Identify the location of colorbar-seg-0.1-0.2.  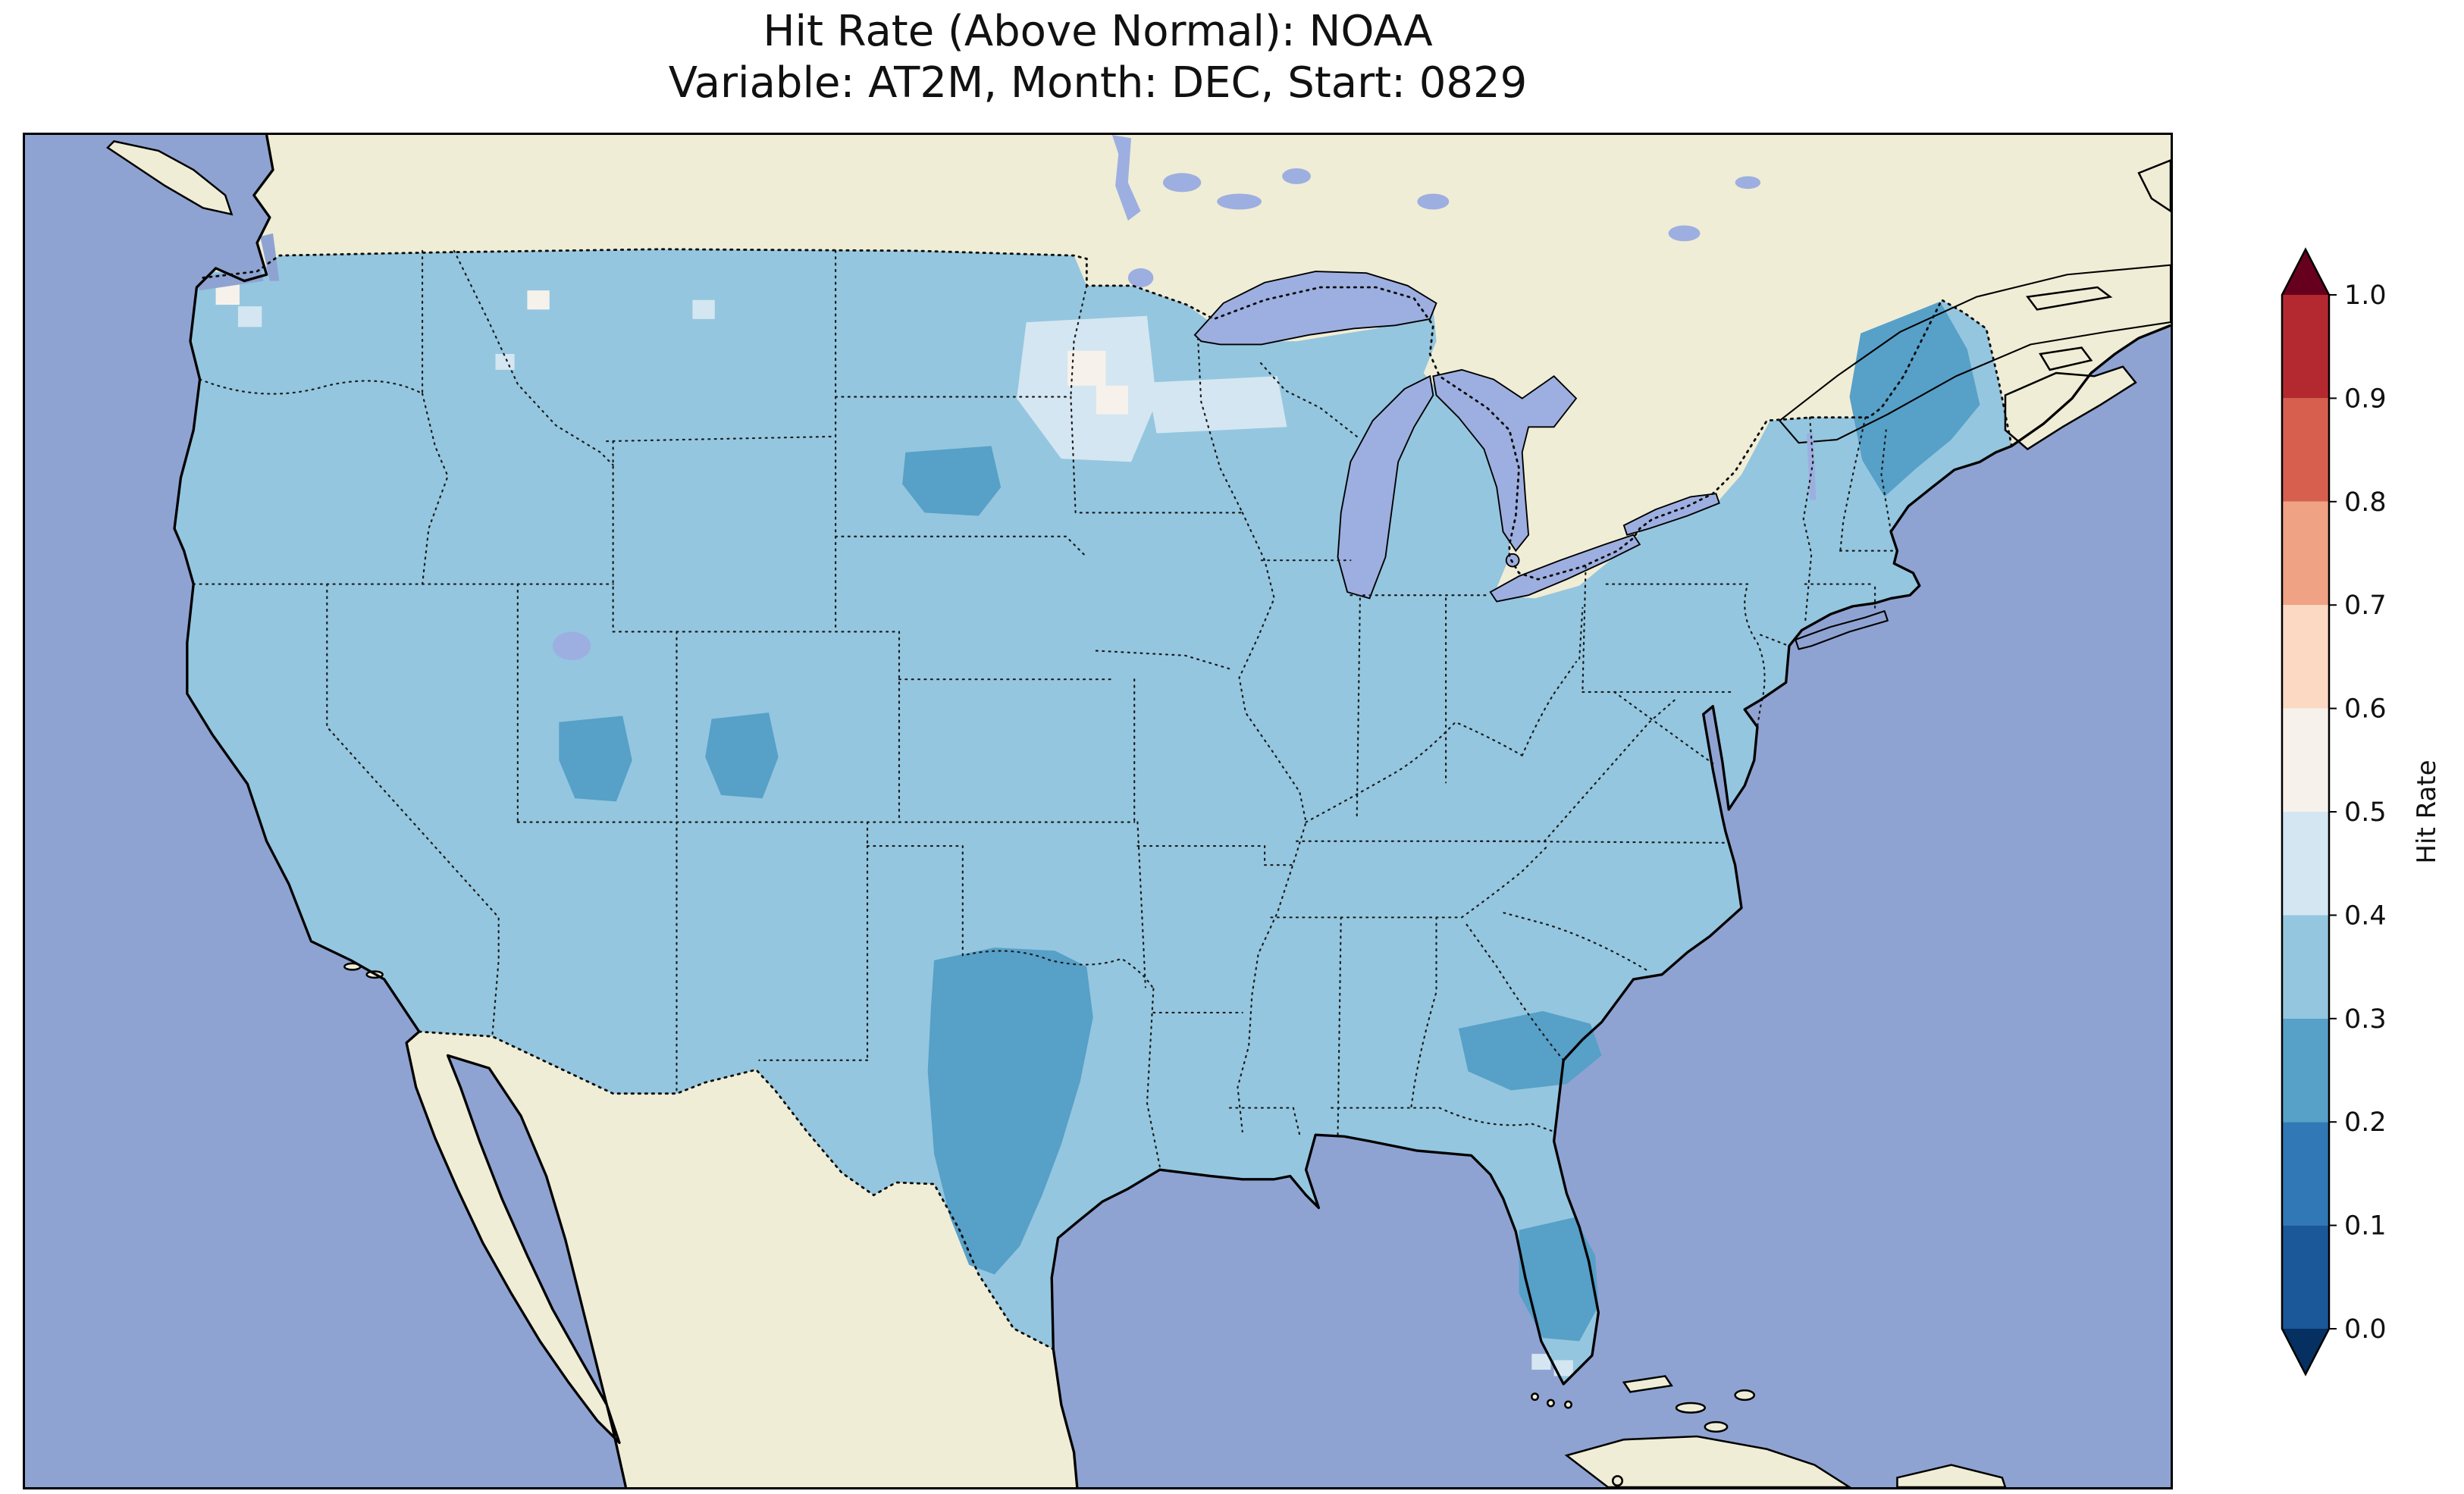
(2305, 1174).